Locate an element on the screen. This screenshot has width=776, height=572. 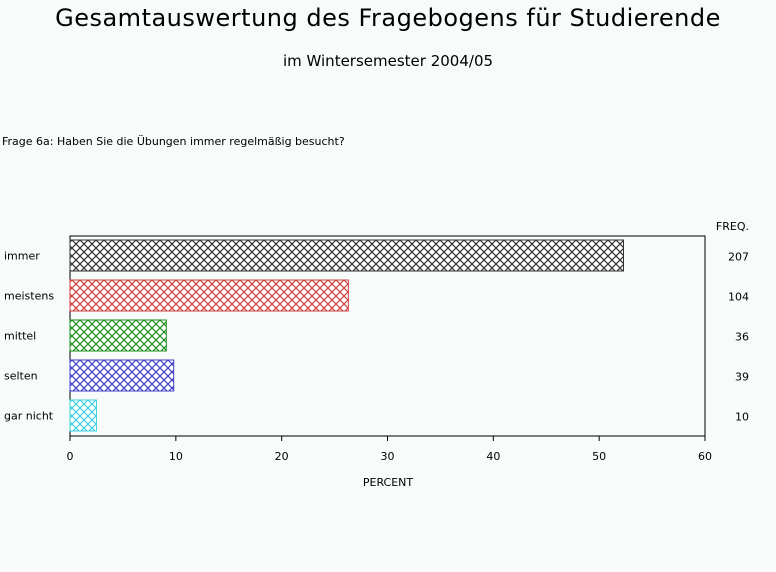
x-tick-label: 60 is located at coordinates (705, 456).